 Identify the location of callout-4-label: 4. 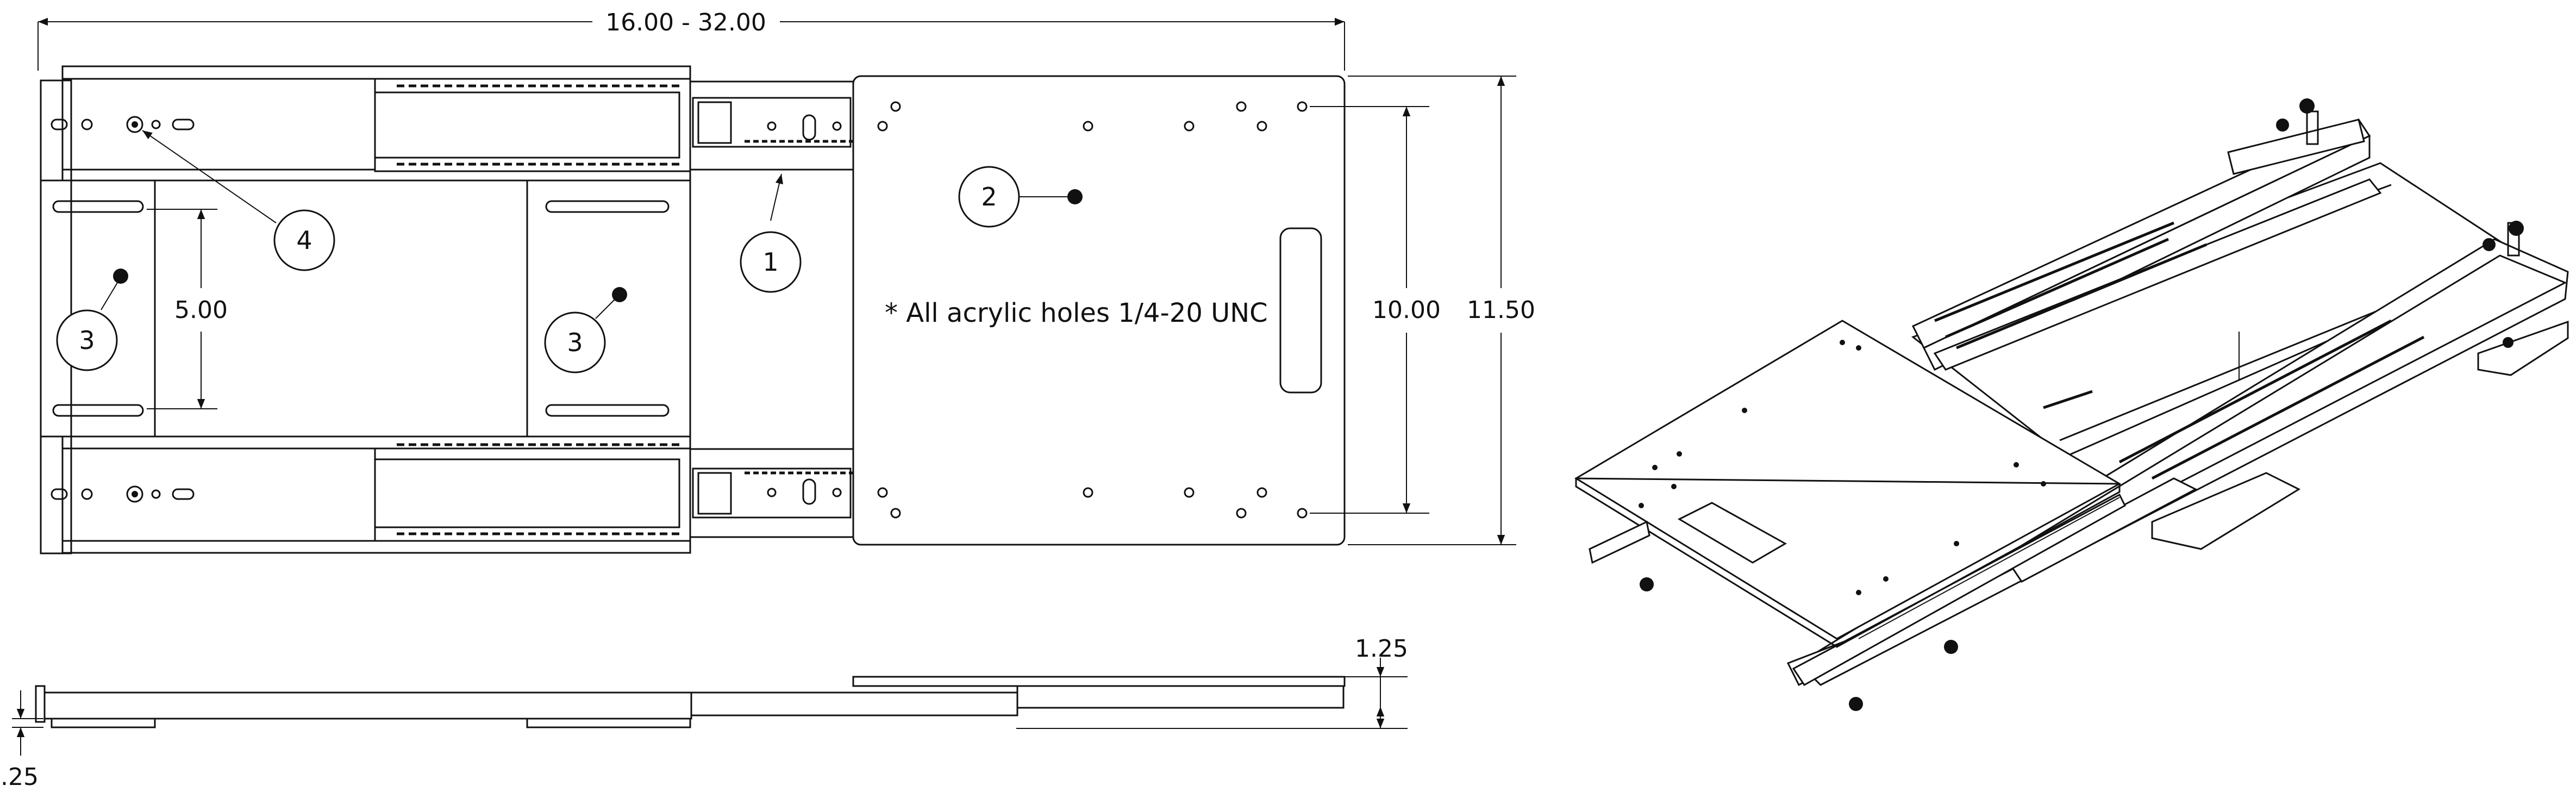
(304, 240).